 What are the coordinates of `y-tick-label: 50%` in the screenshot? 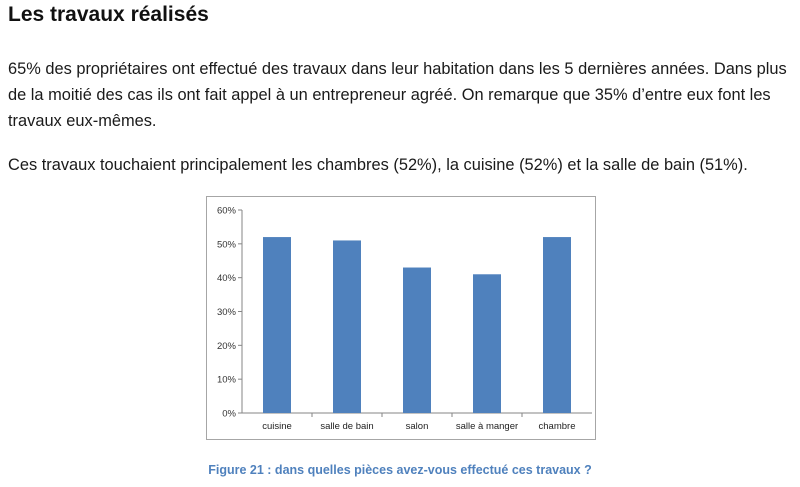 It's located at (227, 244).